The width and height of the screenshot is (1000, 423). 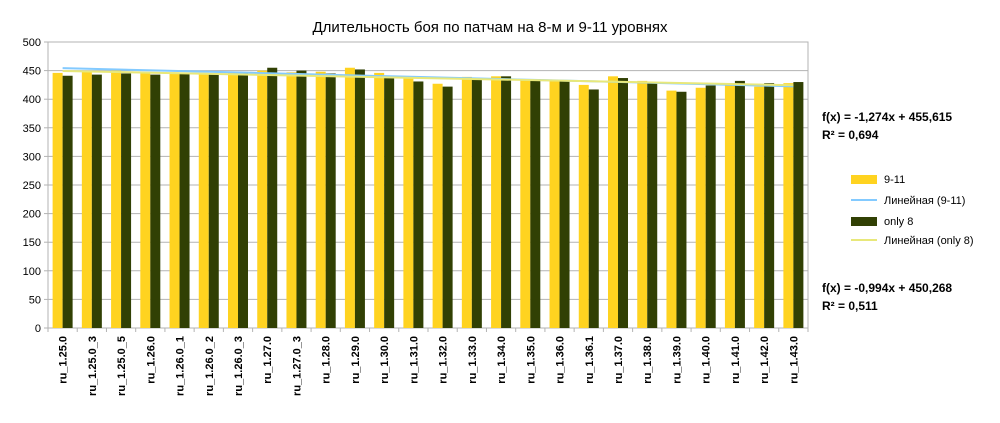 What do you see at coordinates (850, 135) in the screenshot?
I see `r2-9-11: R² = 0,694` at bounding box center [850, 135].